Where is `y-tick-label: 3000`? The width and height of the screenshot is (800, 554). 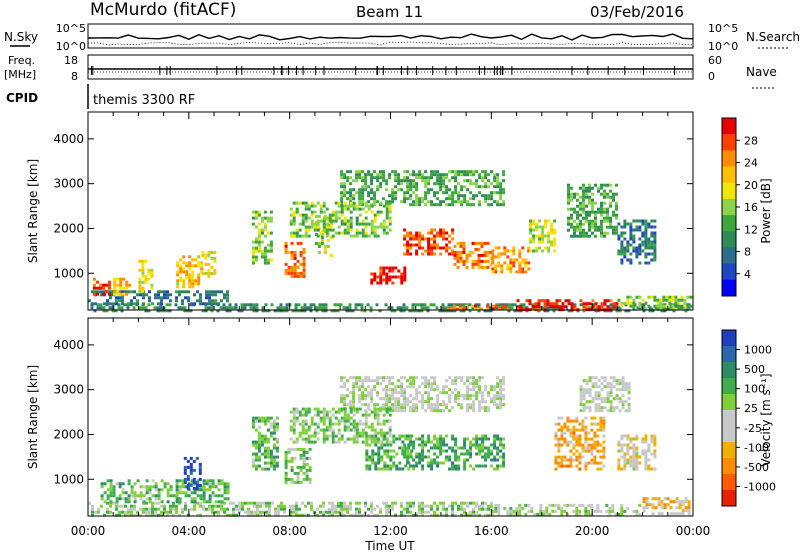
y-tick-label: 3000 is located at coordinates (68, 184).